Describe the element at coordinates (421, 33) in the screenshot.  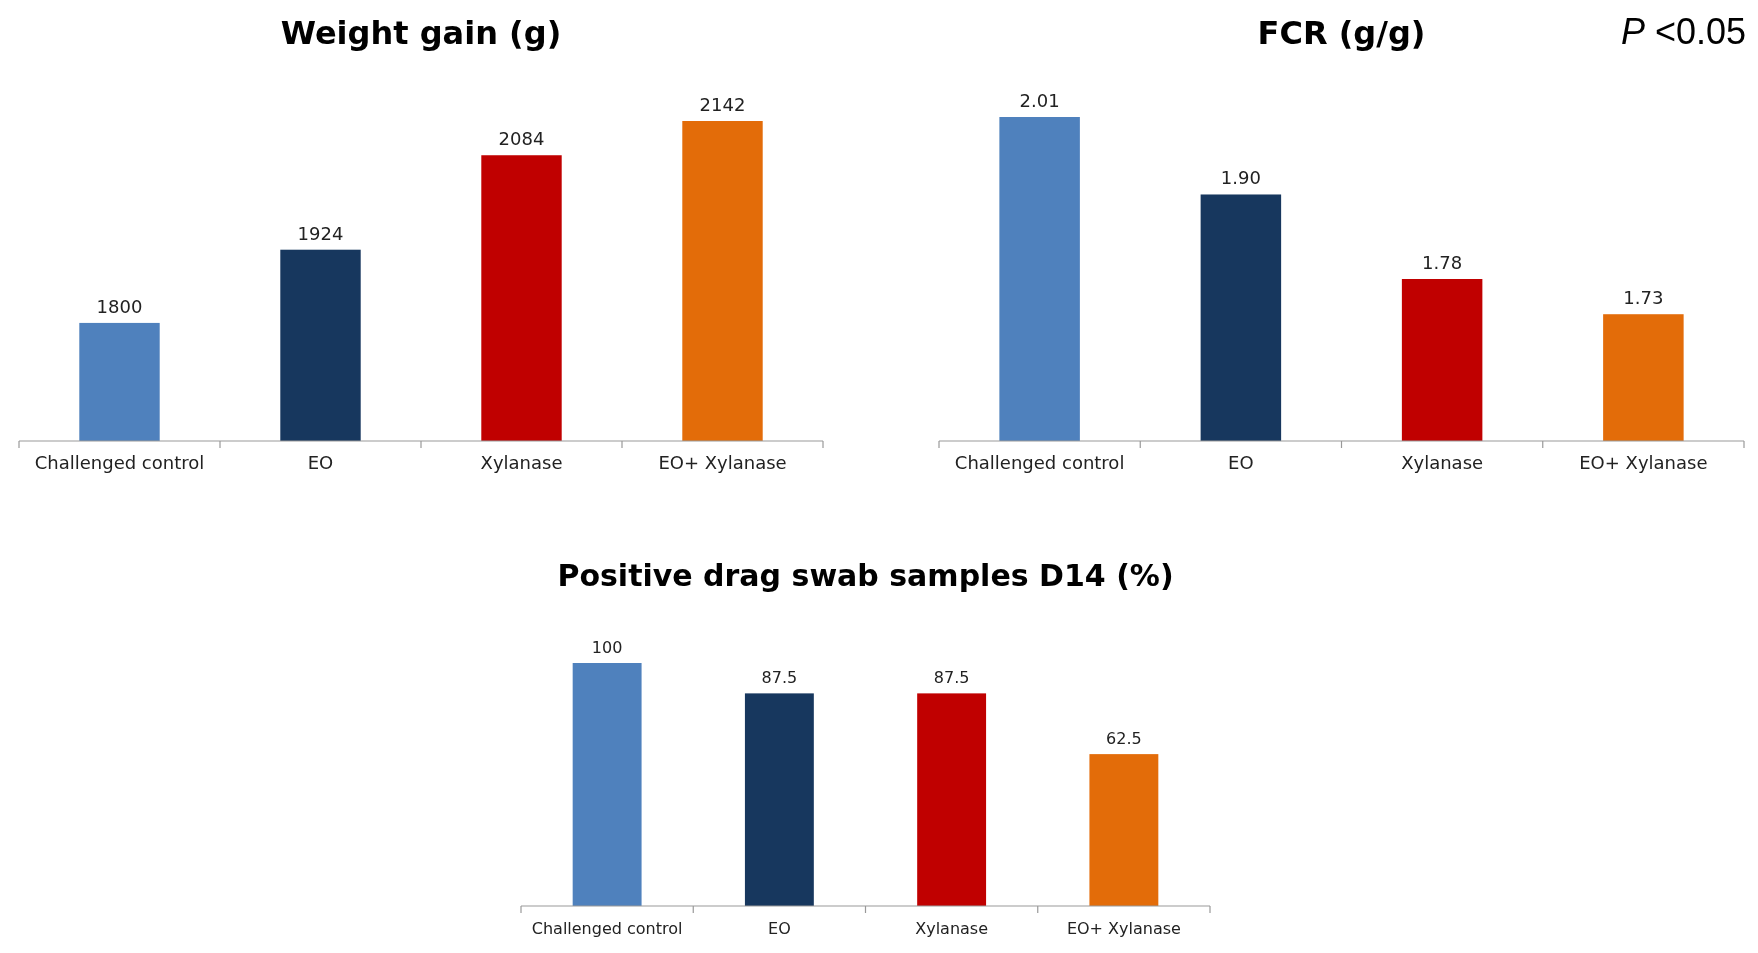
I see `chart-title: Weight gain (g)` at that location.